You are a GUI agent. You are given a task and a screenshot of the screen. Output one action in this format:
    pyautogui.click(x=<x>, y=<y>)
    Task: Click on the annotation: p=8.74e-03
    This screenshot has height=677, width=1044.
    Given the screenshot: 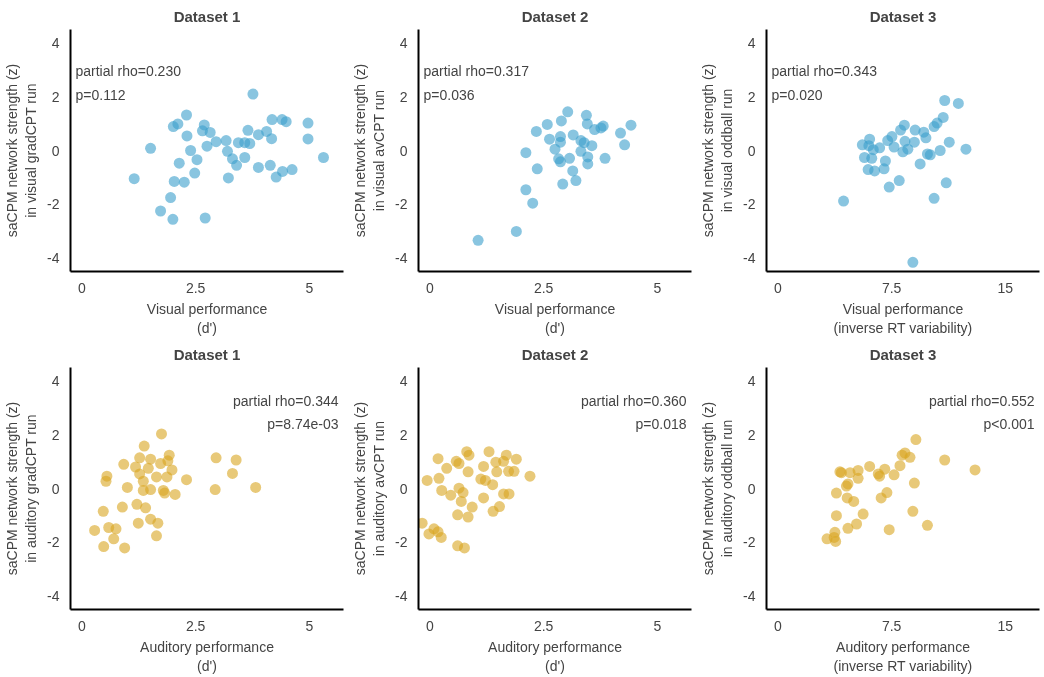 What is the action you would take?
    pyautogui.click(x=303, y=424)
    